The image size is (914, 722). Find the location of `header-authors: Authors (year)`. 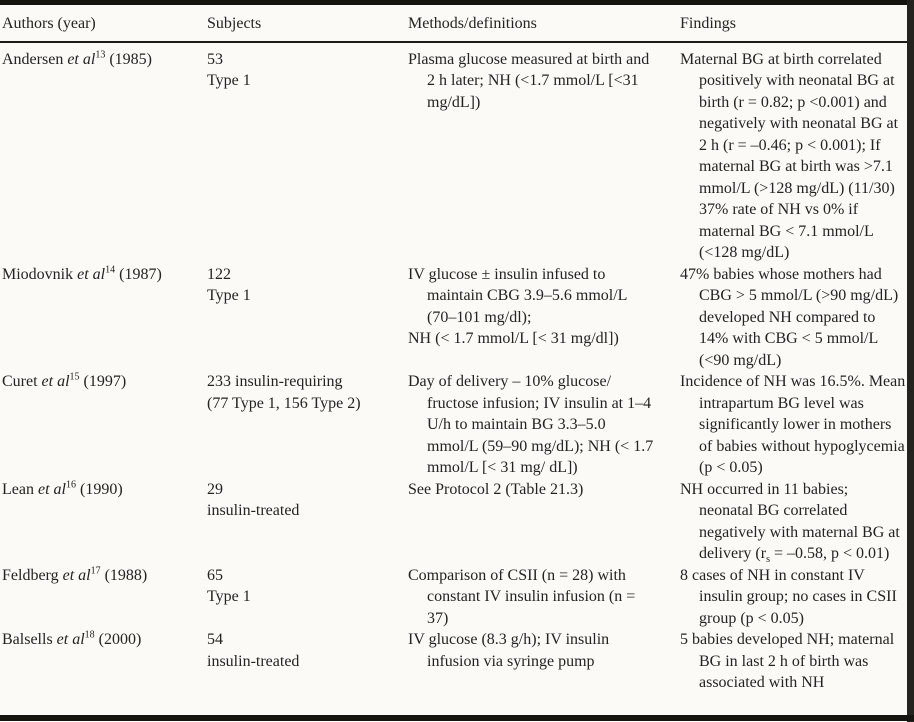

header-authors: Authors (year) is located at coordinates (49, 23).